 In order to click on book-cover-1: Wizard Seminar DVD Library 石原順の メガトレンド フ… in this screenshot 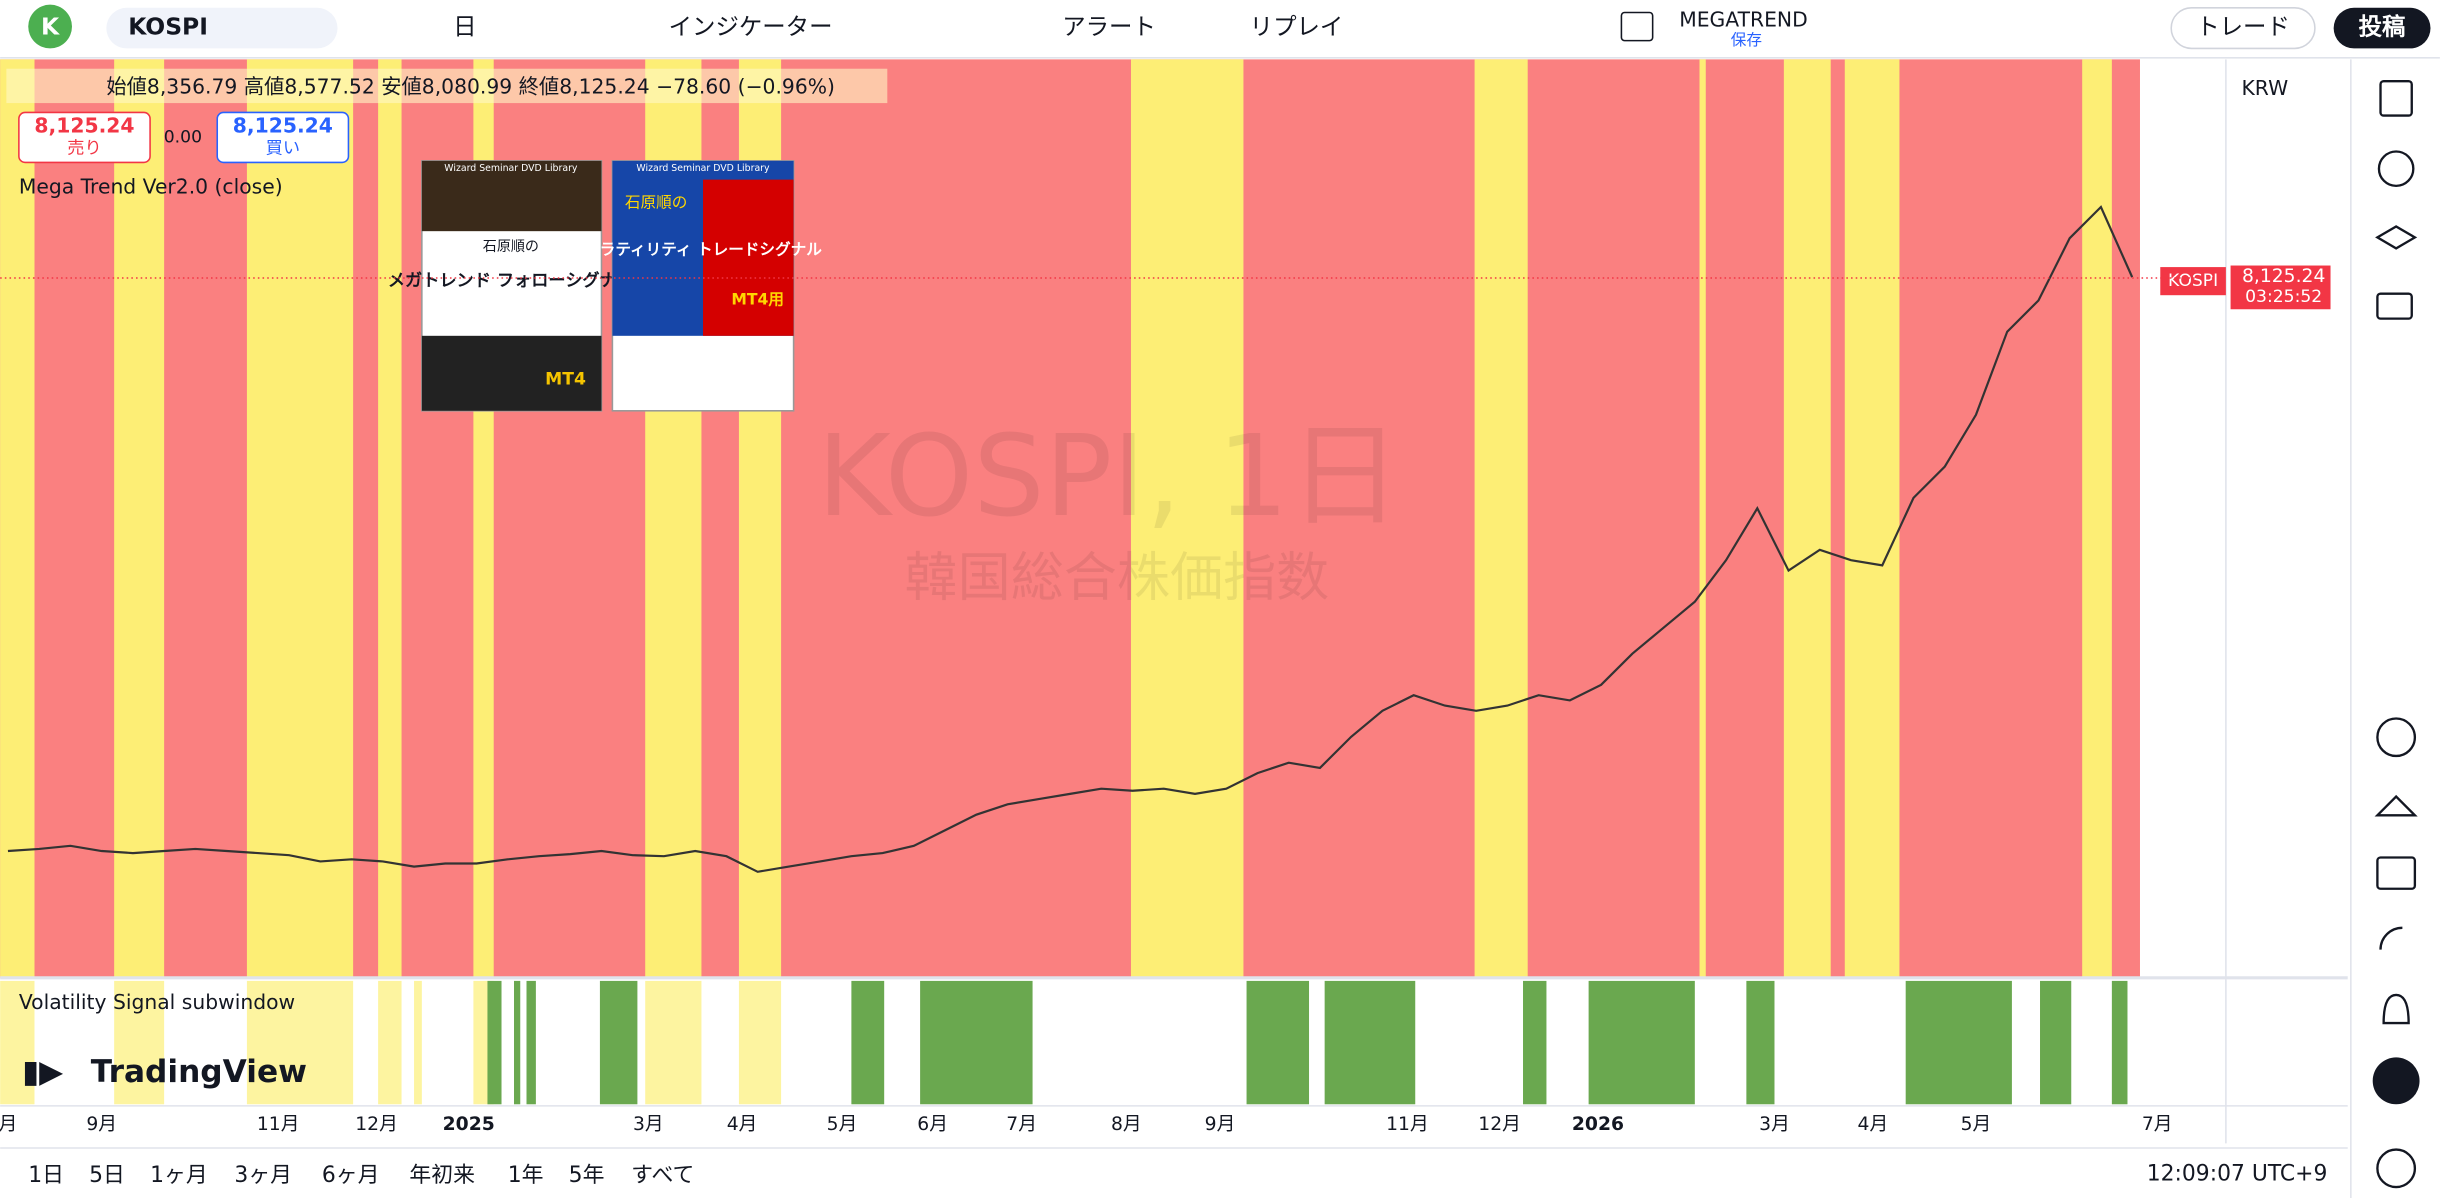, I will do `click(511, 286)`.